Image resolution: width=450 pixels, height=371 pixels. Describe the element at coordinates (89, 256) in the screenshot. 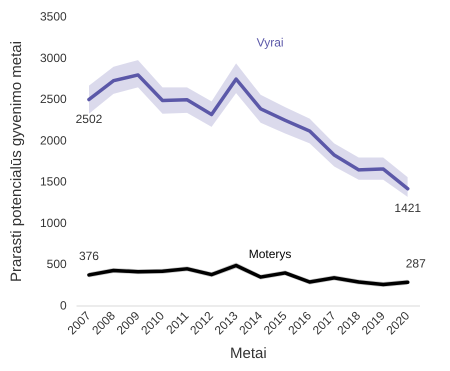

I see `data-label: 376` at that location.